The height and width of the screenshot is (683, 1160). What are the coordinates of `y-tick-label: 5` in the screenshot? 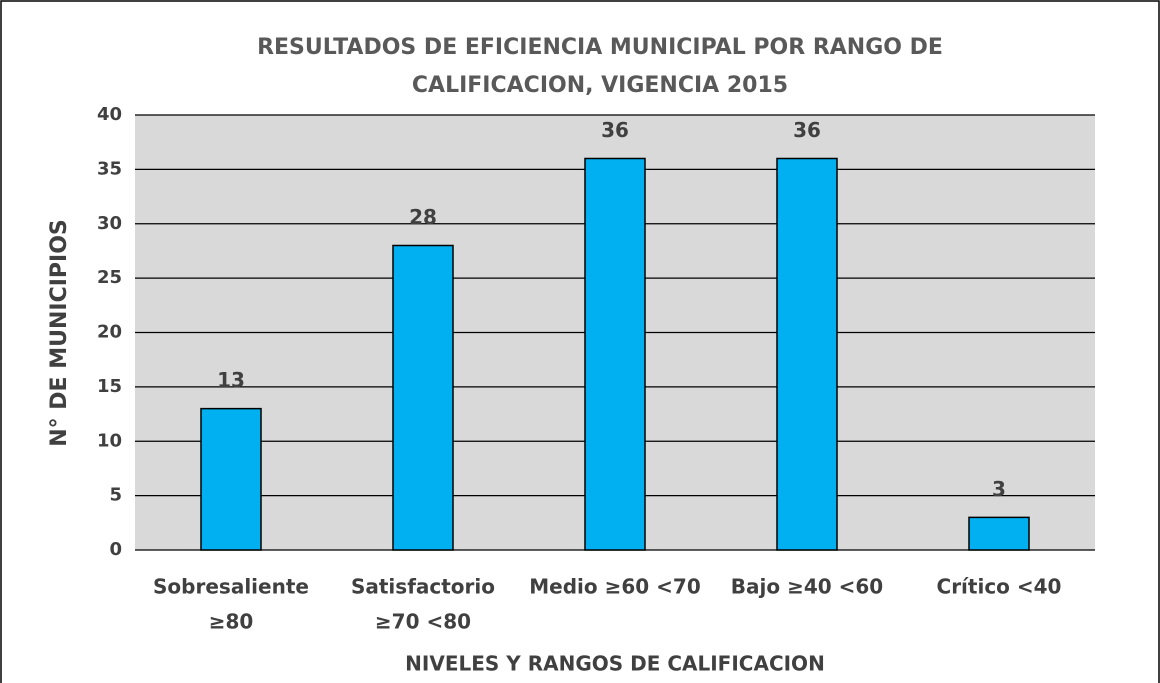 It's located at (115, 495).